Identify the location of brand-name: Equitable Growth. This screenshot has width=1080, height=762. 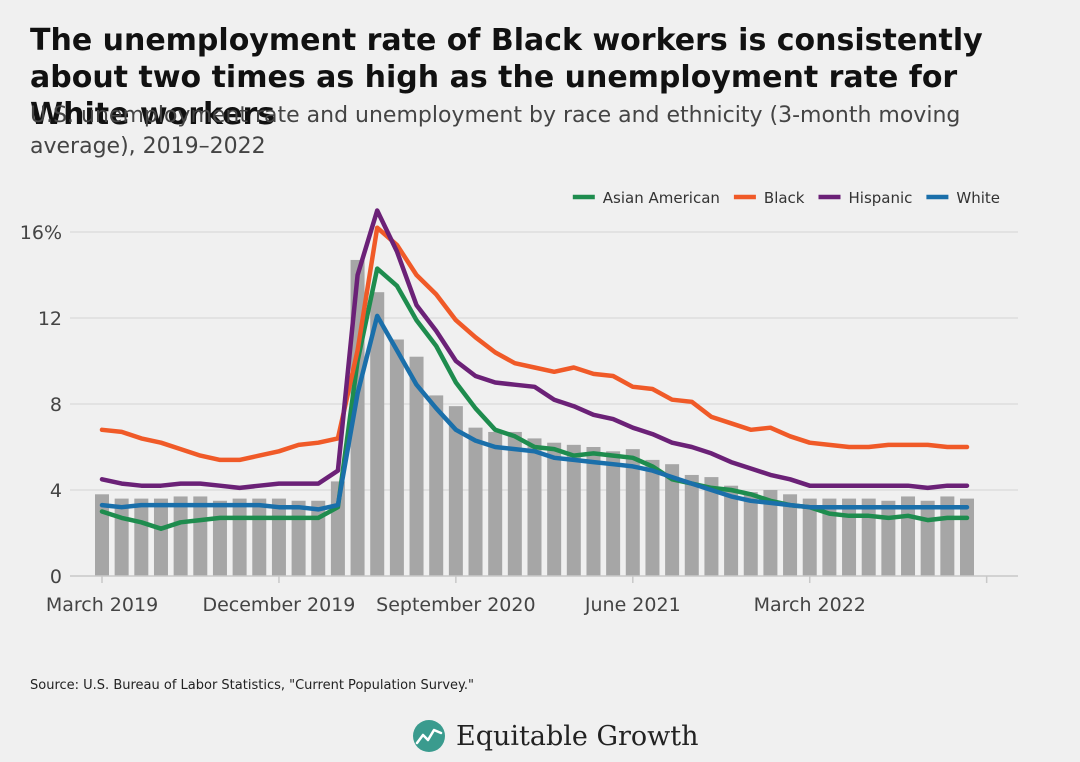
(577, 736).